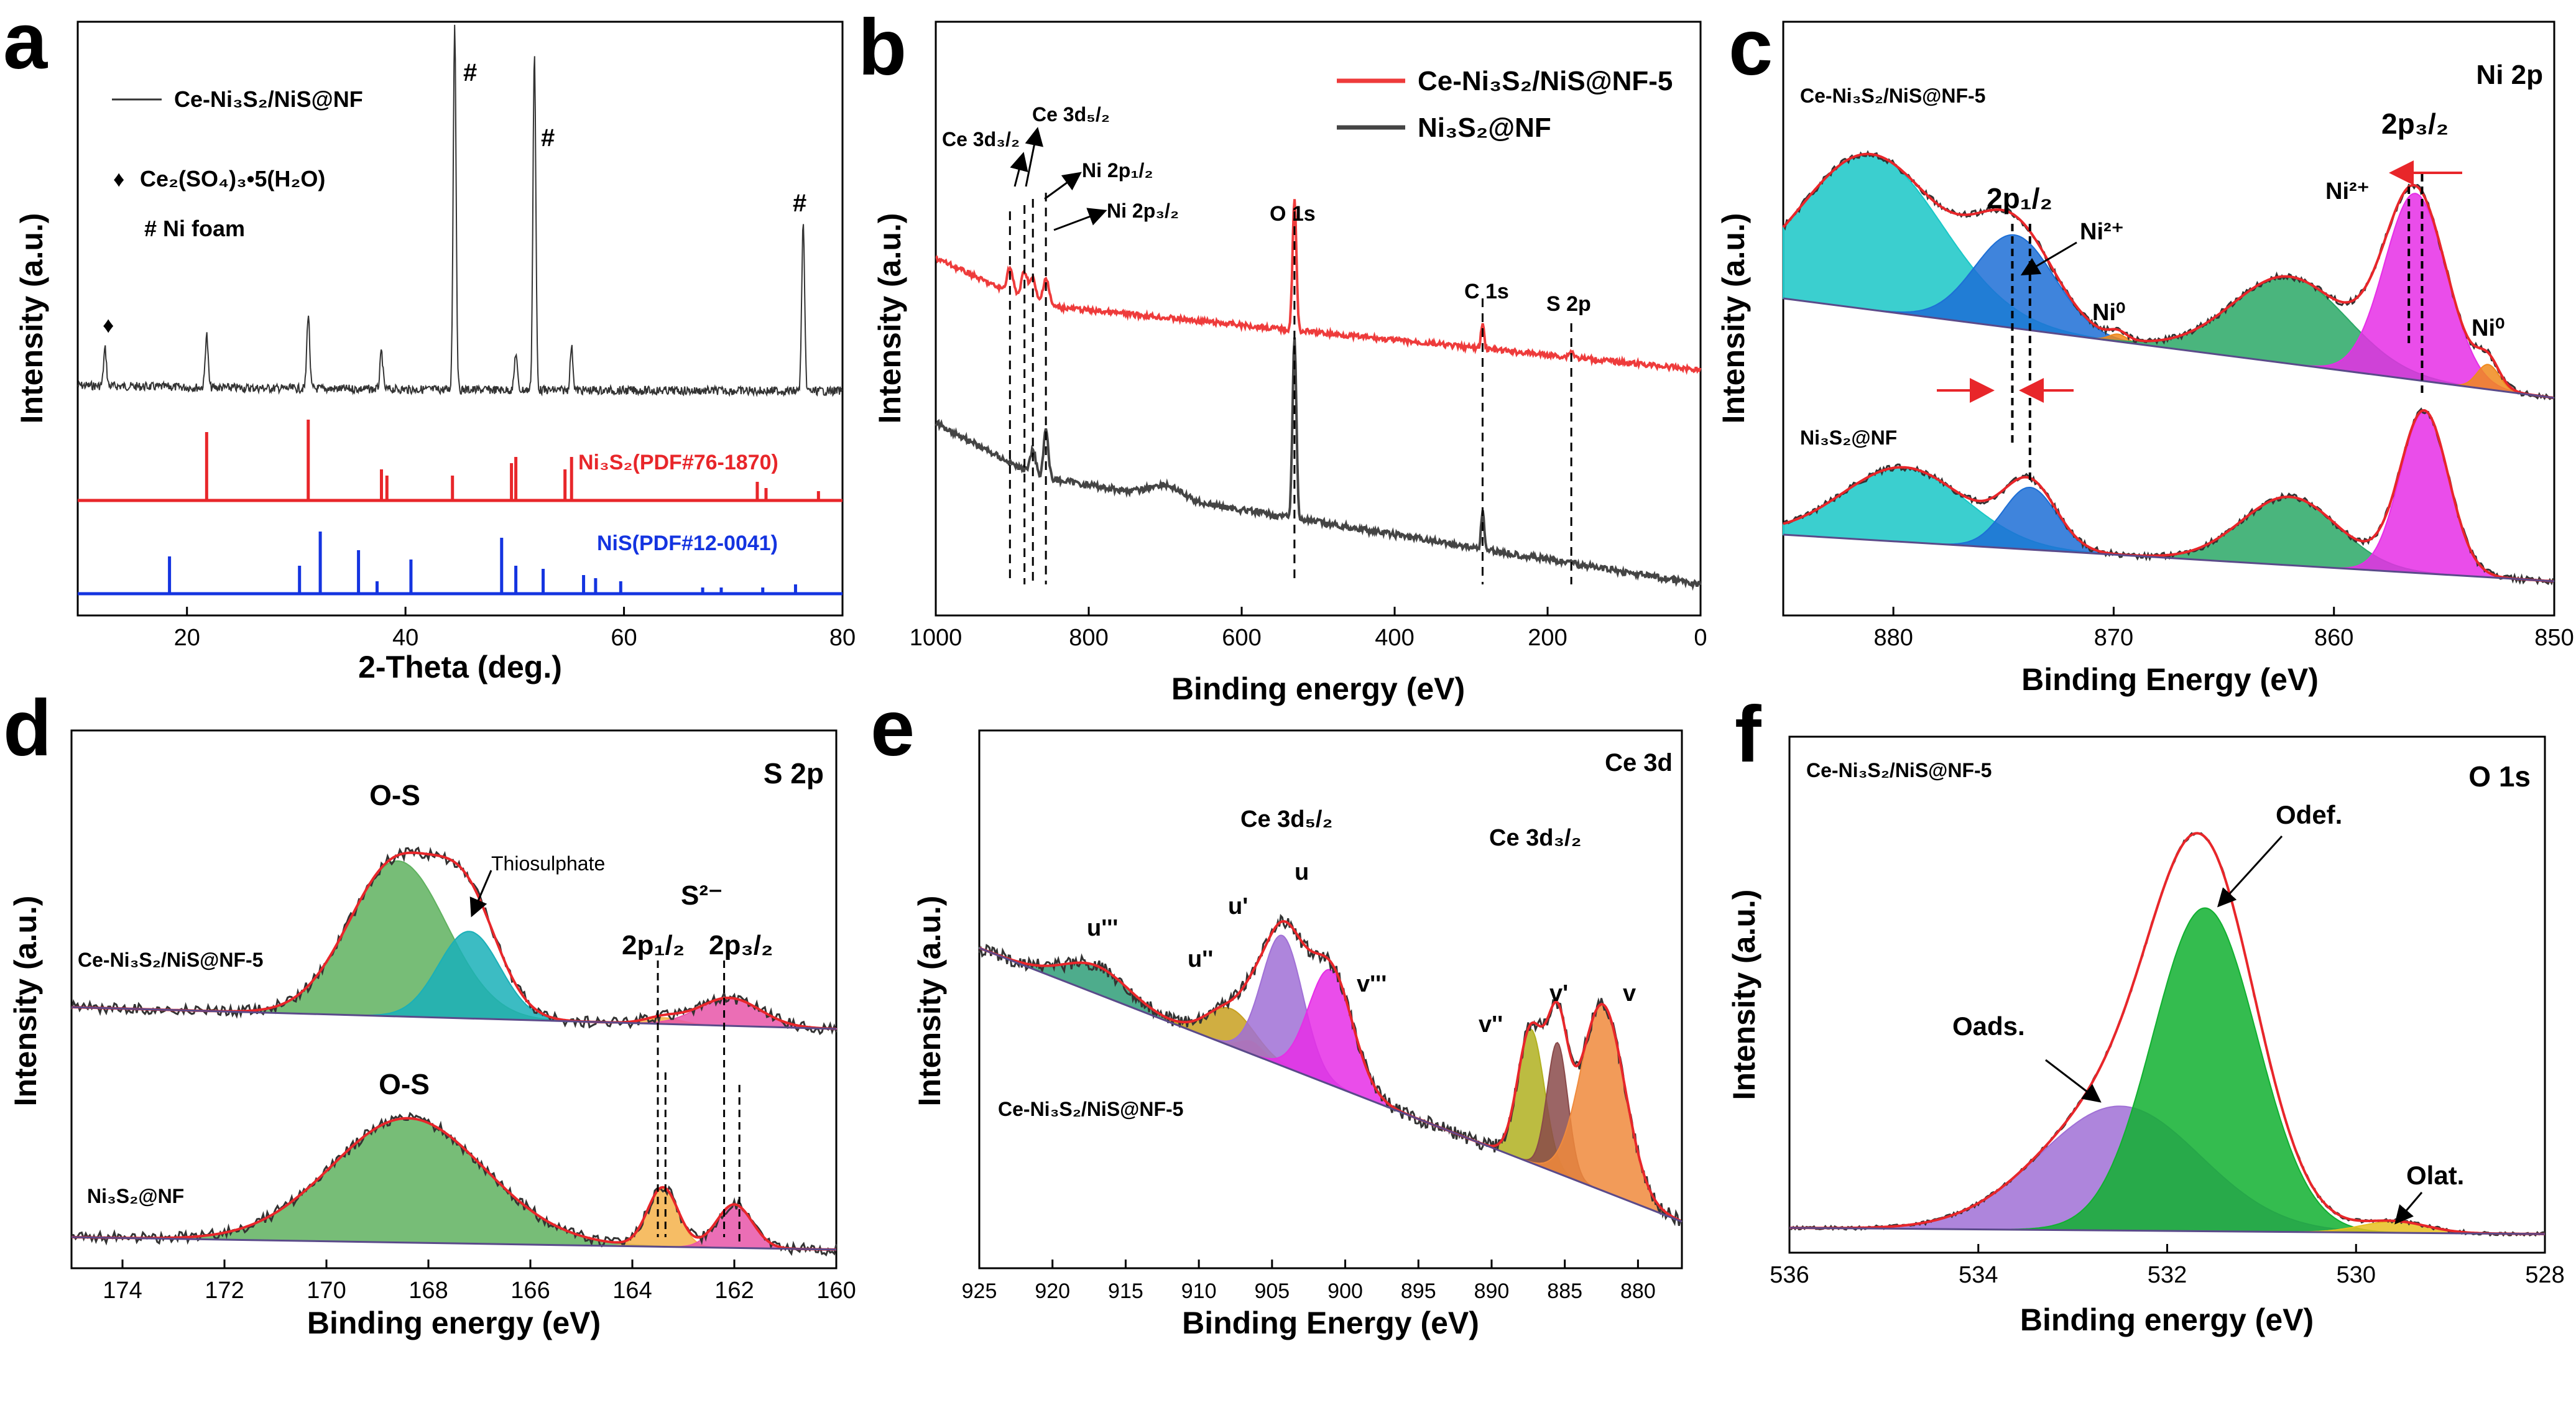 This screenshot has height=1405, width=2576. Describe the element at coordinates (1639, 762) in the screenshot. I see `panel-e-title: Ce 3d` at that location.